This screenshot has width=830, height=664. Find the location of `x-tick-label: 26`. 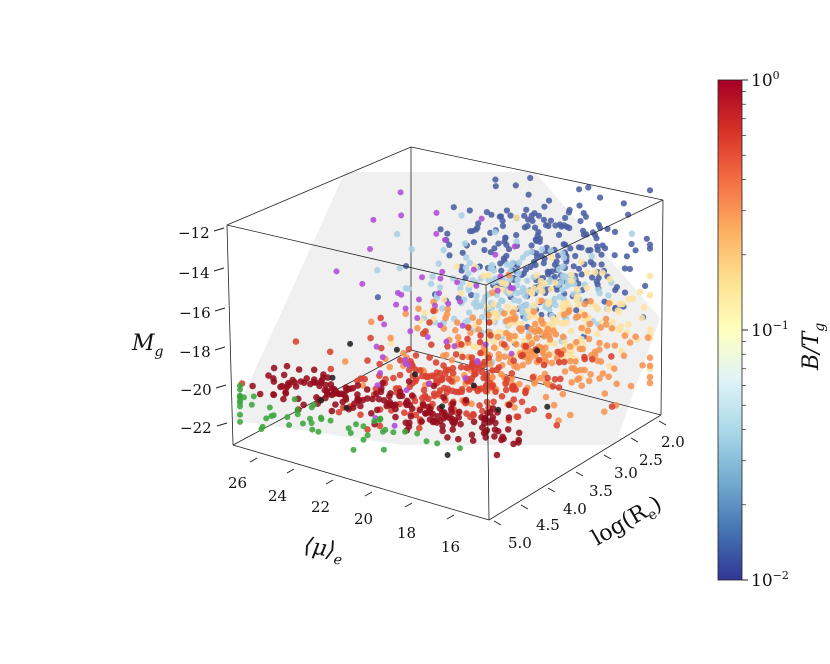

x-tick-label: 26 is located at coordinates (237, 483).